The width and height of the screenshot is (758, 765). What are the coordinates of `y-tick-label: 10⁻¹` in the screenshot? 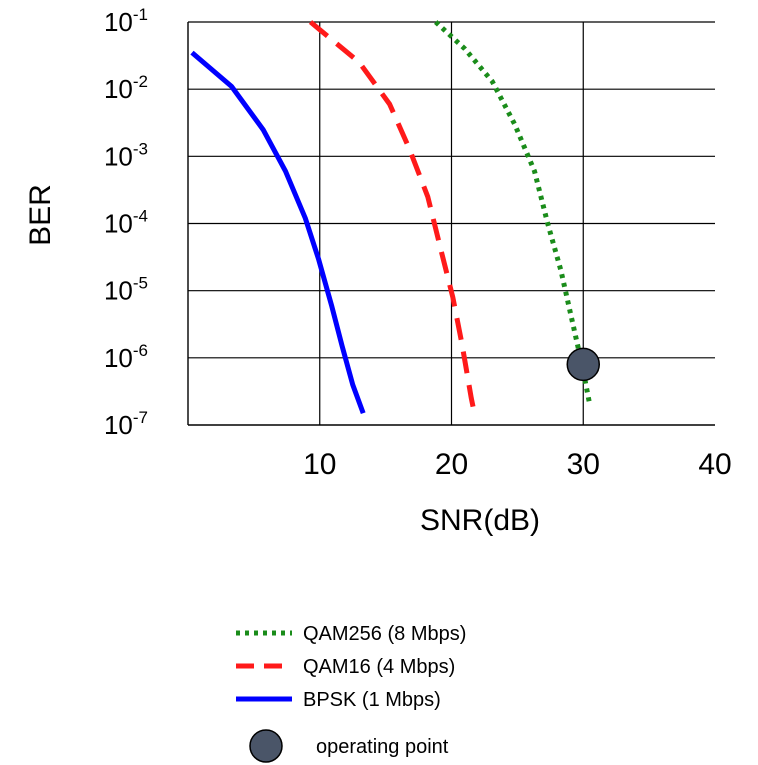 It's located at (126, 21).